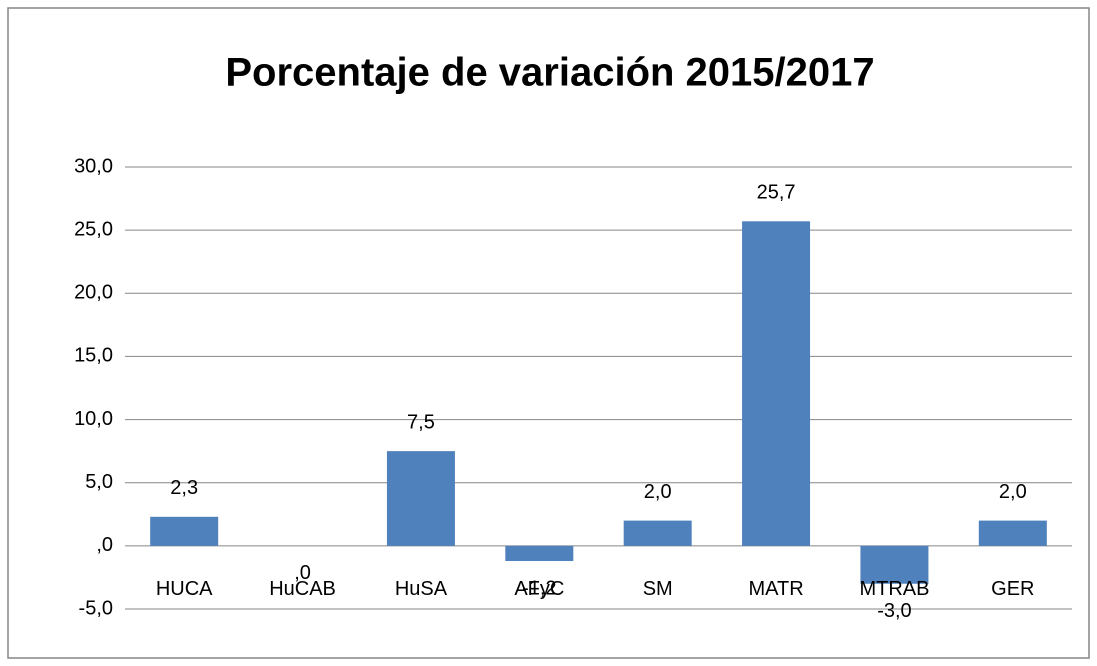 The height and width of the screenshot is (666, 1097). Describe the element at coordinates (184, 589) in the screenshot. I see `x-tick-label: HUCA` at that location.